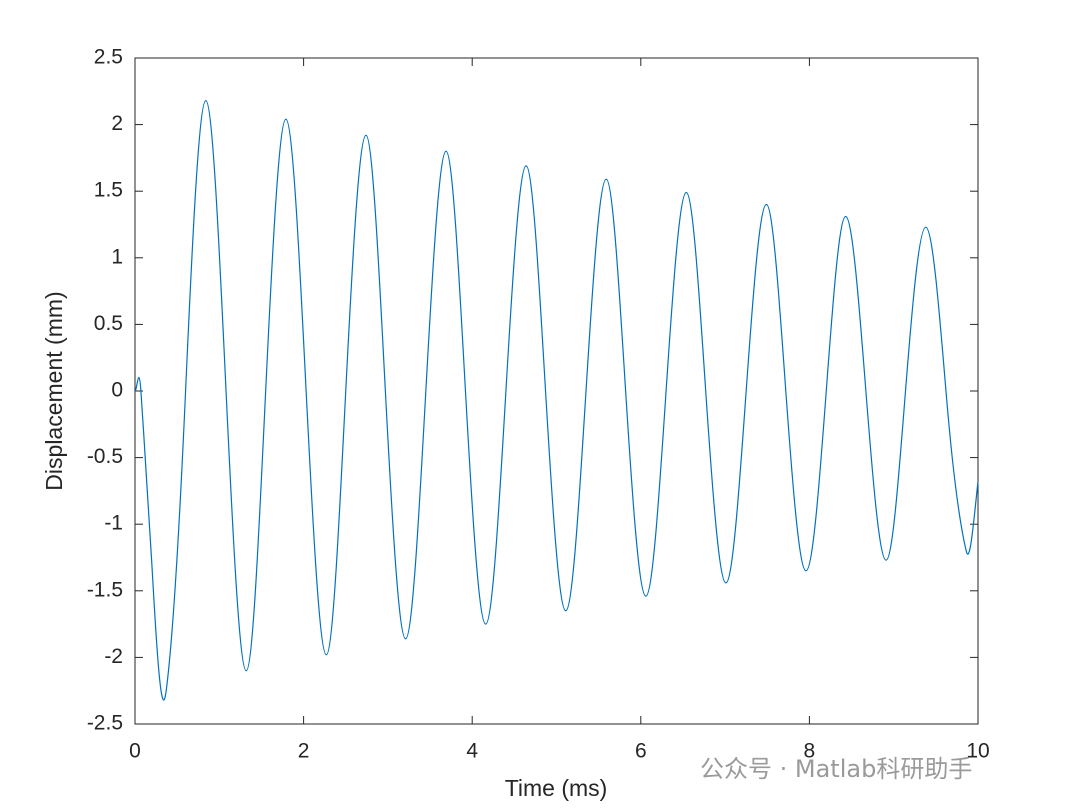  I want to click on y-tick-label: 1.5, so click(108, 190).